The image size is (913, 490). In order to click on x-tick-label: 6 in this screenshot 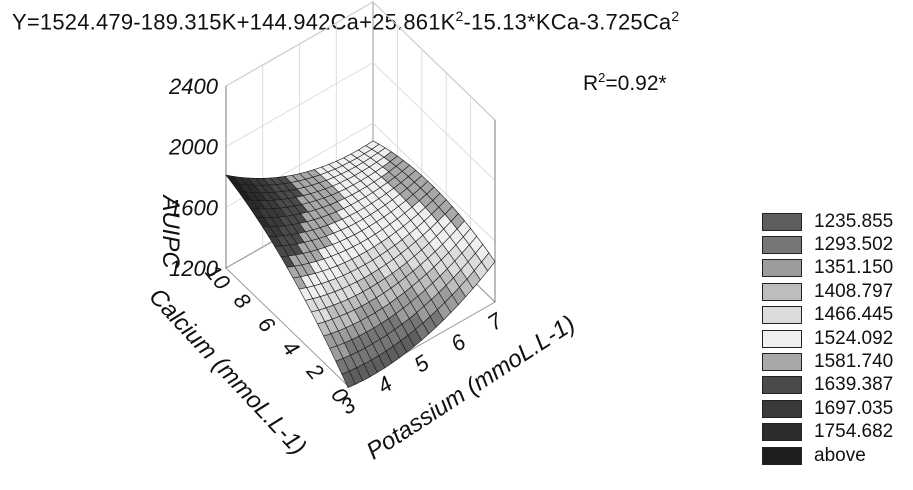, I will do `click(458, 342)`.